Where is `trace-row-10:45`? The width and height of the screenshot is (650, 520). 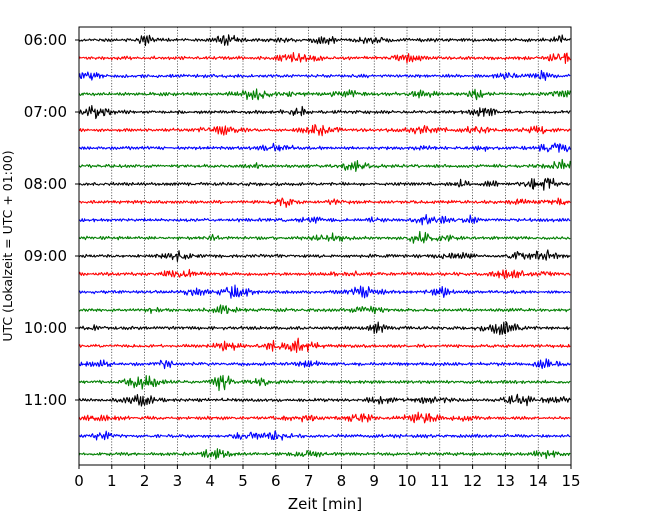 trace-row-10:45 is located at coordinates (324, 383).